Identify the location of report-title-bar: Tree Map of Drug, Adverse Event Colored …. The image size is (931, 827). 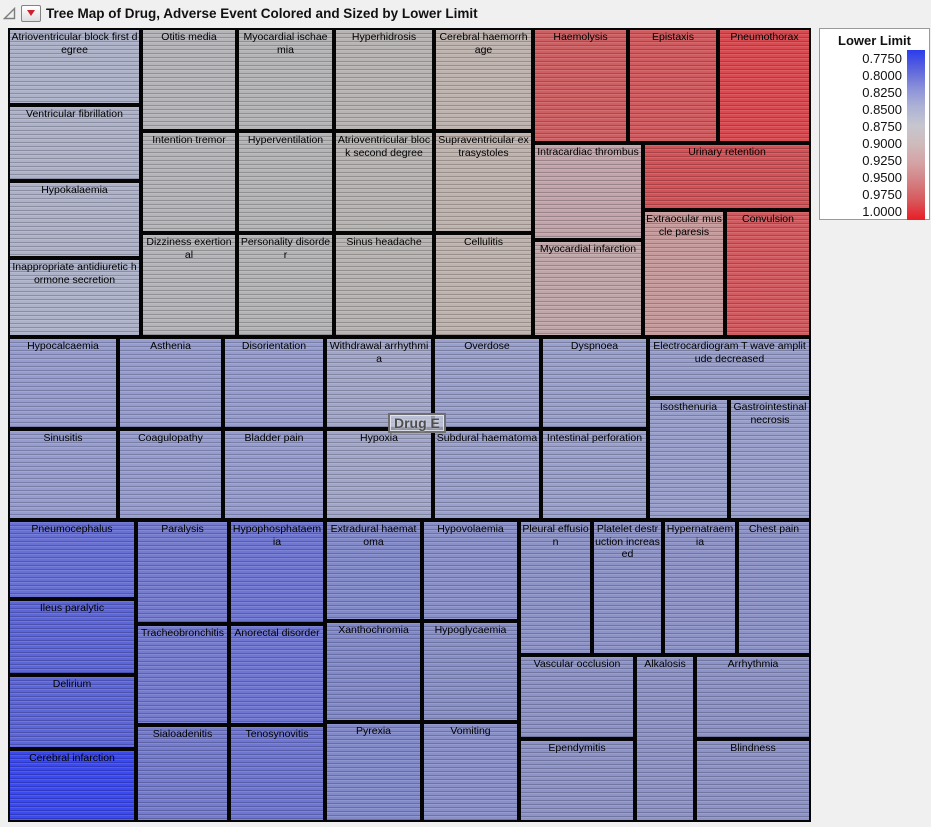
(465, 13).